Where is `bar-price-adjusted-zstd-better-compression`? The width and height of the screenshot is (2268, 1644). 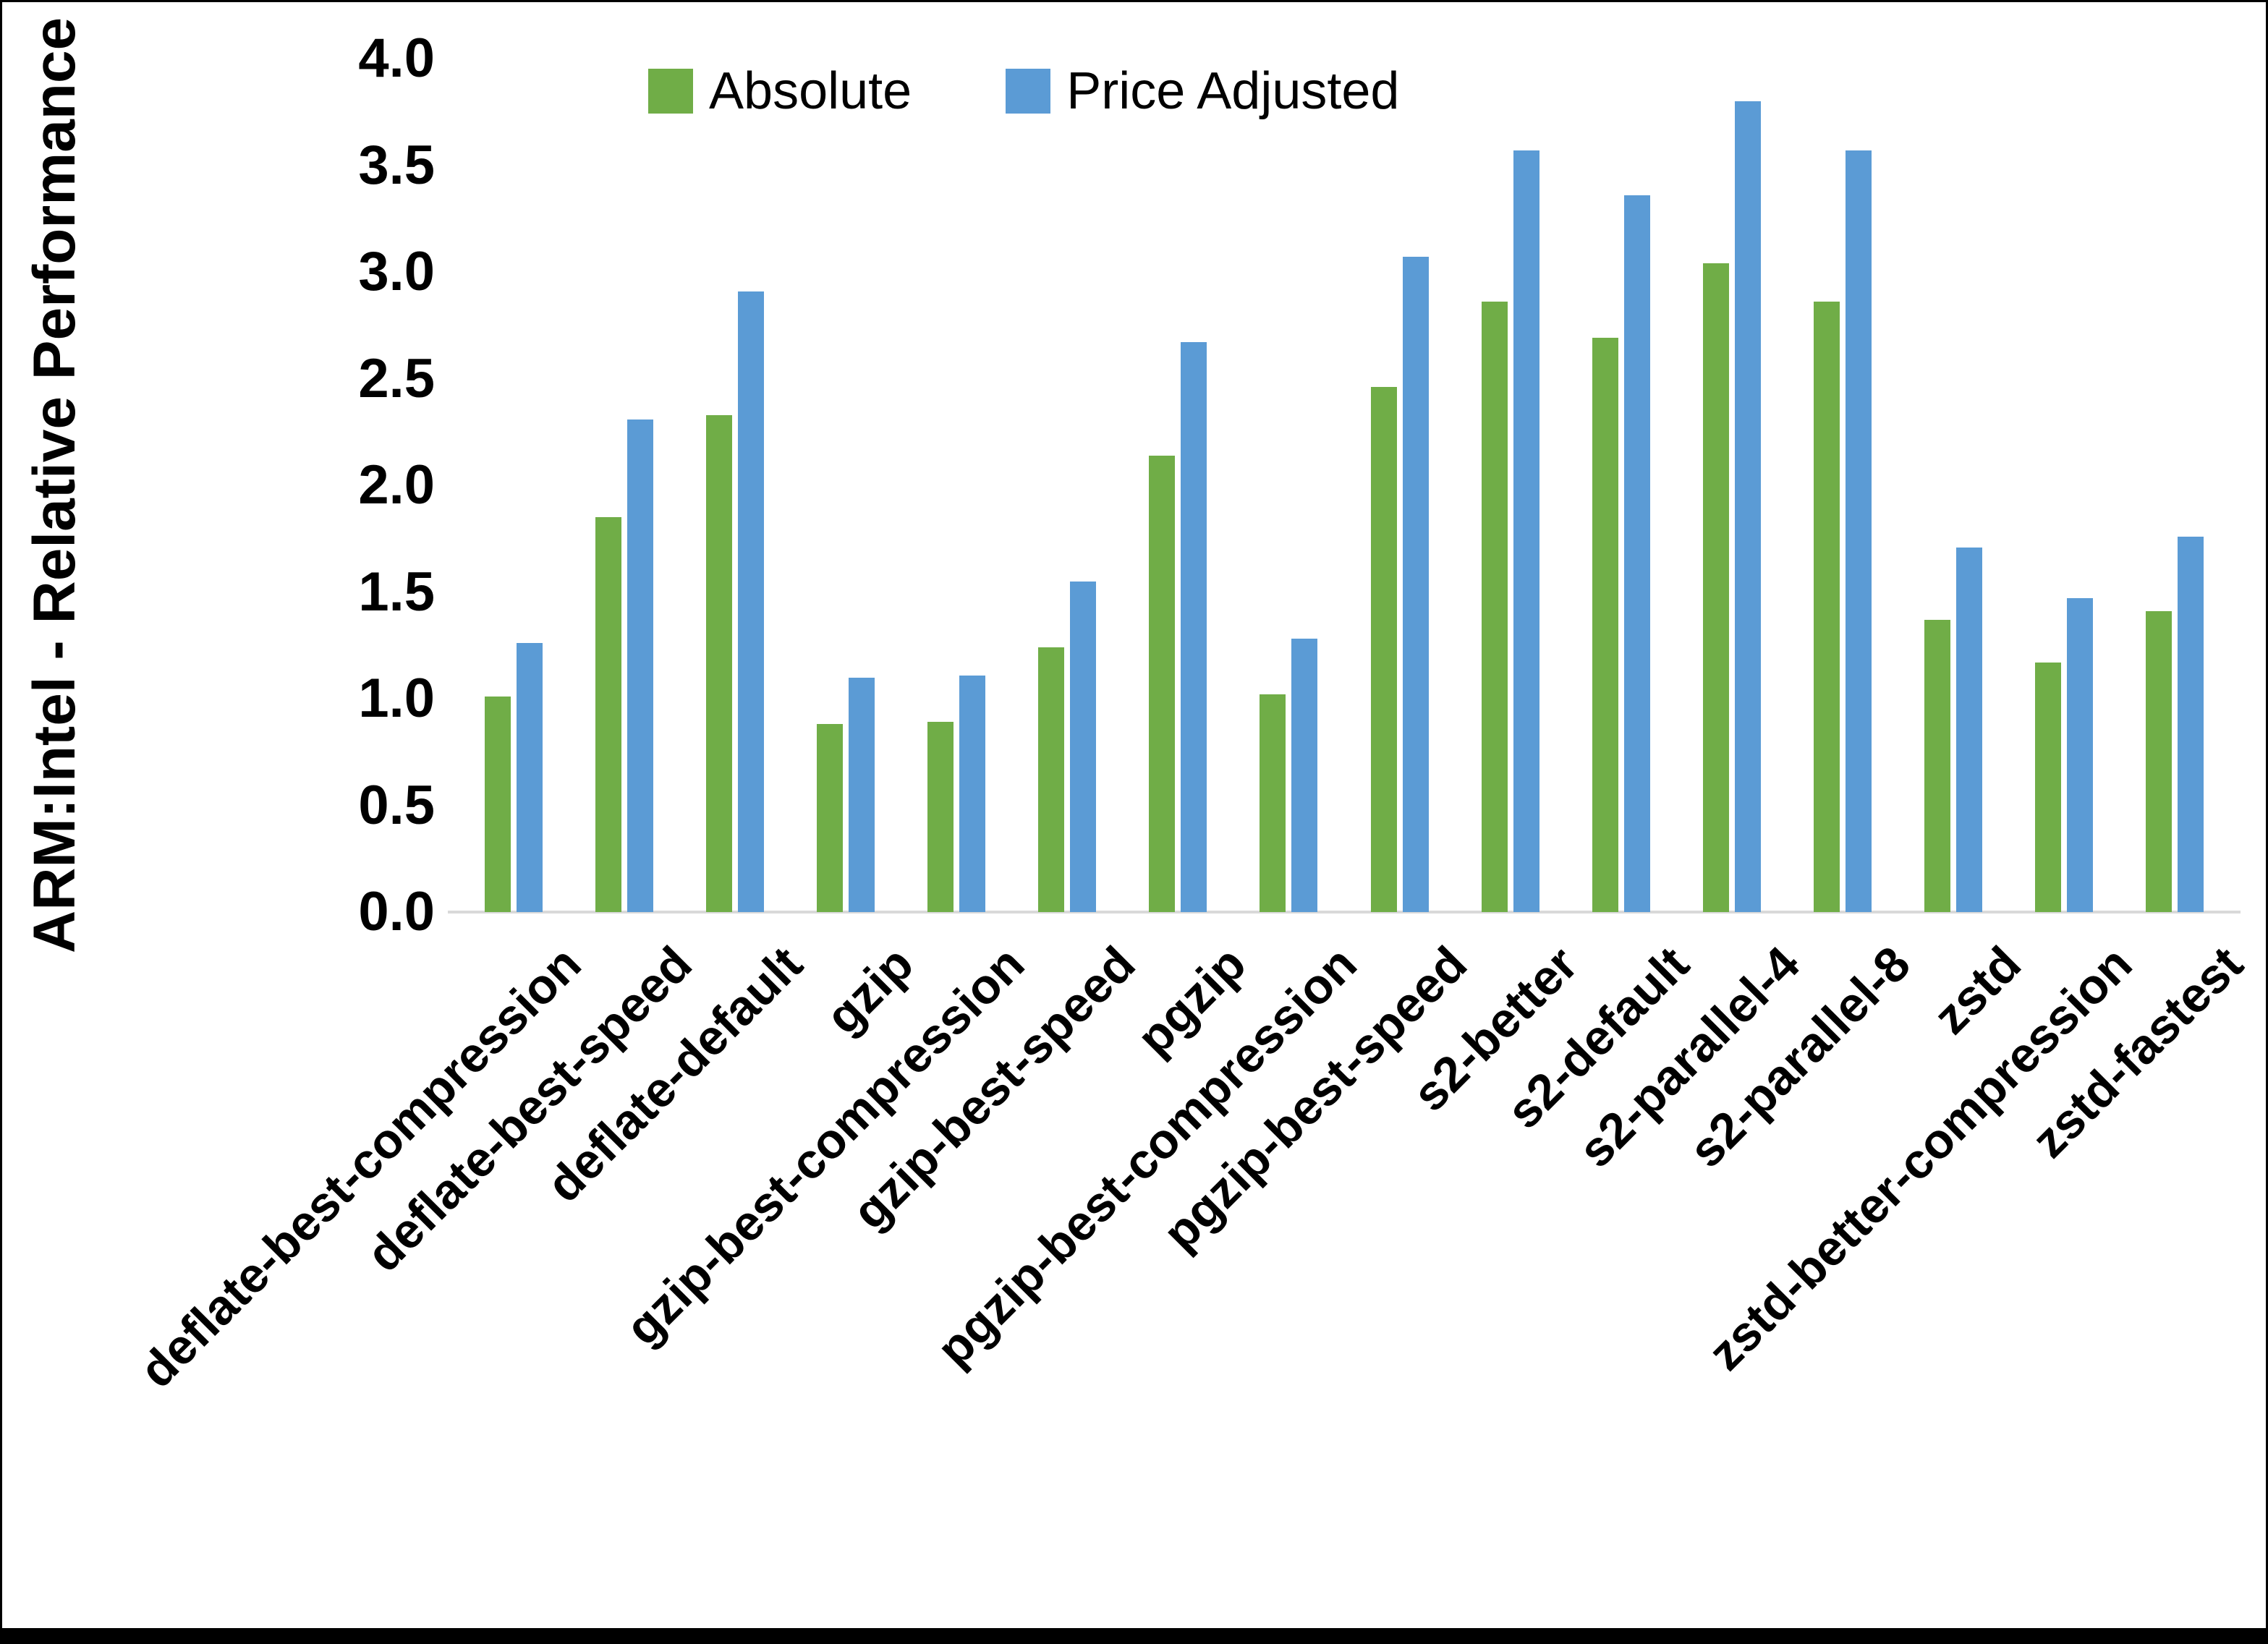
bar-price-adjusted-zstd-better-compression is located at coordinates (2080, 755).